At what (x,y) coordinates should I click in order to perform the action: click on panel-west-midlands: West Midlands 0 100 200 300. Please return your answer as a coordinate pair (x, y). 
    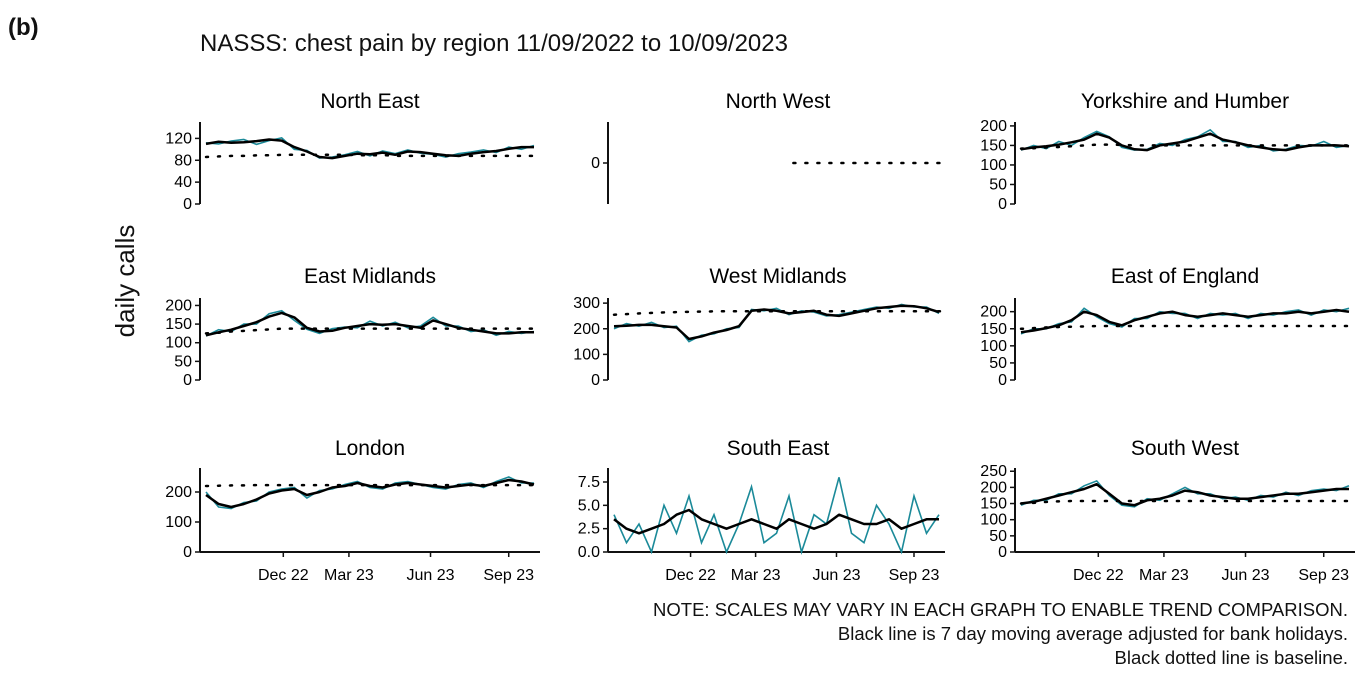
    Looking at the image, I should click on (760, 327).